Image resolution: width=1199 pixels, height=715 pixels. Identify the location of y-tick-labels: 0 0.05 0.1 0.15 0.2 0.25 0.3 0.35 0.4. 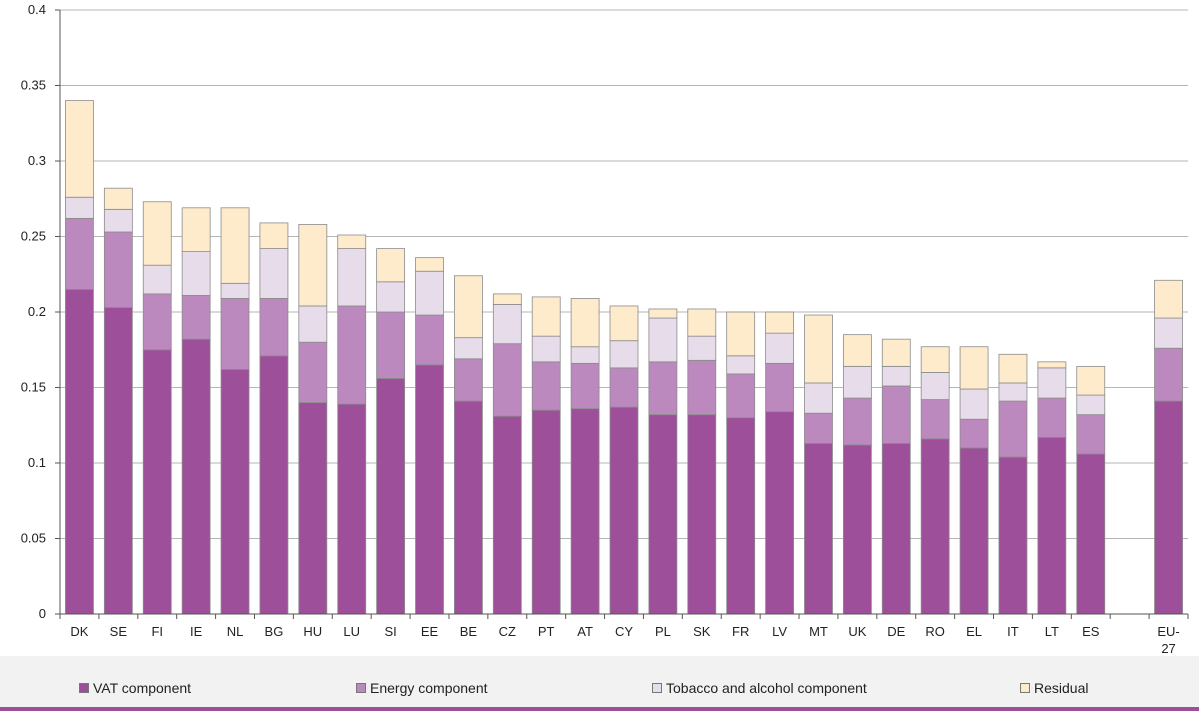
(33, 311).